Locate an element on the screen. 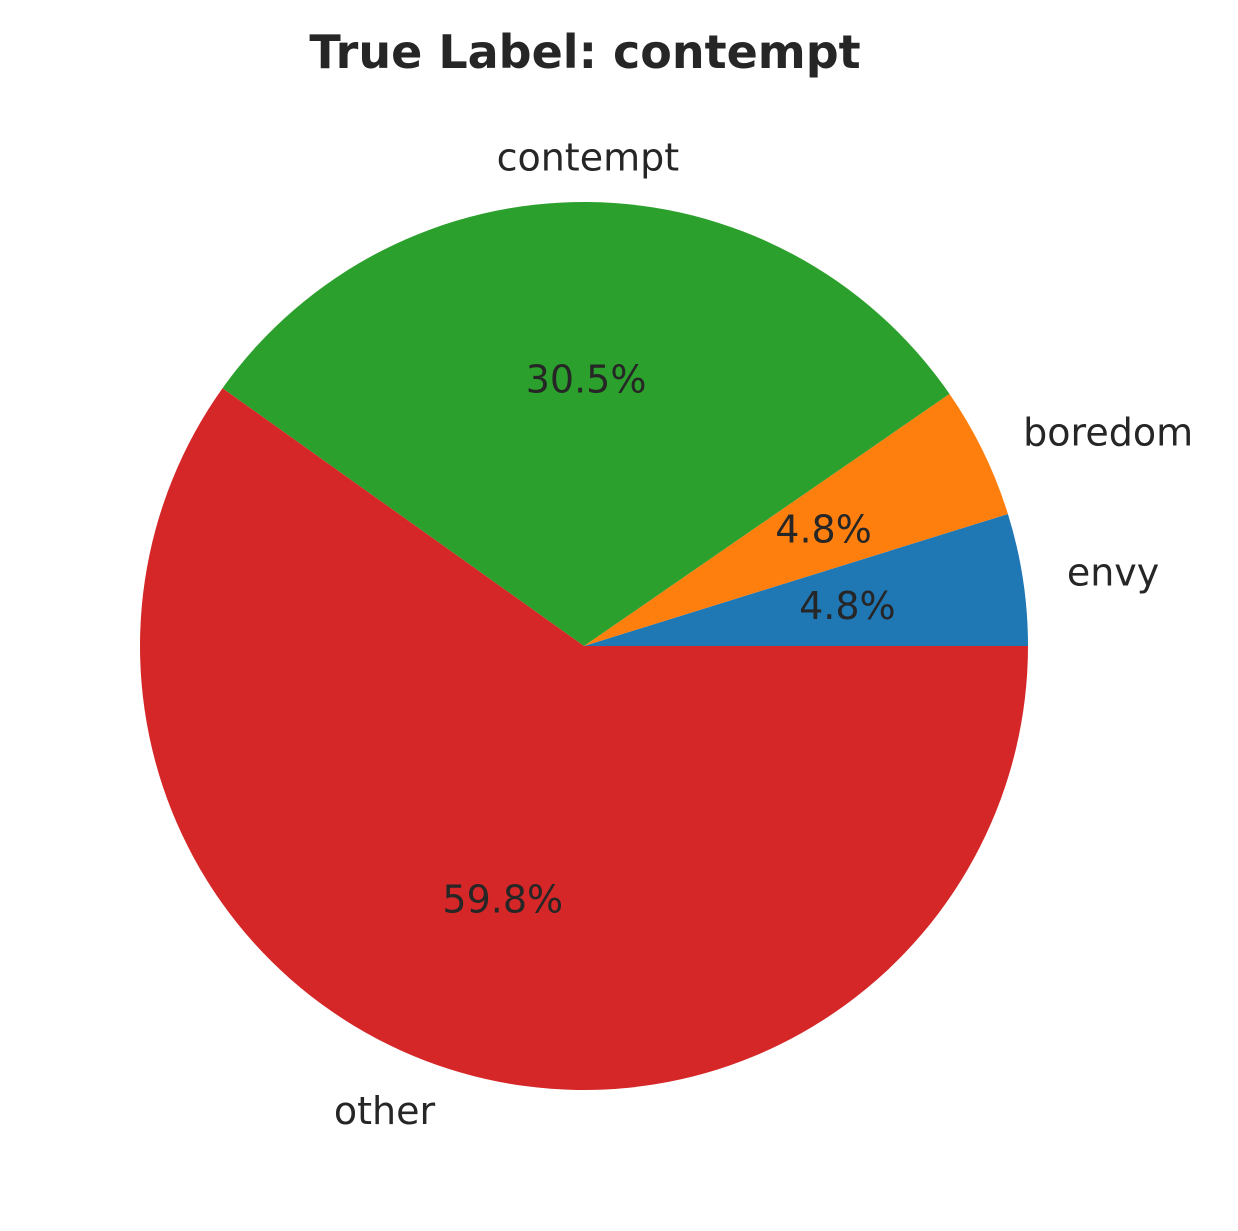  slice-percent-boredom: 4.8% is located at coordinates (823, 529).